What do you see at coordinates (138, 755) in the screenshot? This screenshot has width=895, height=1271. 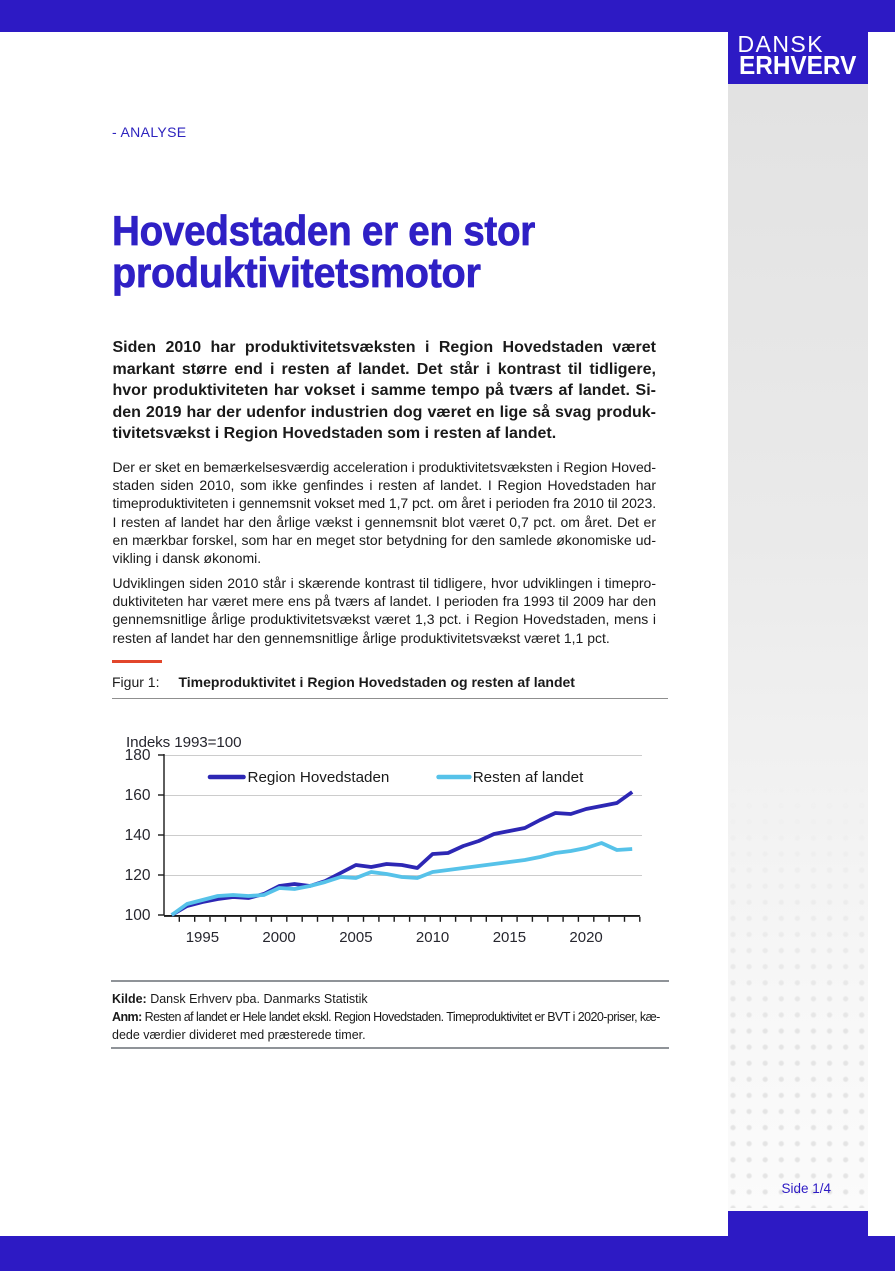 I see `svg-text: 180` at bounding box center [138, 755].